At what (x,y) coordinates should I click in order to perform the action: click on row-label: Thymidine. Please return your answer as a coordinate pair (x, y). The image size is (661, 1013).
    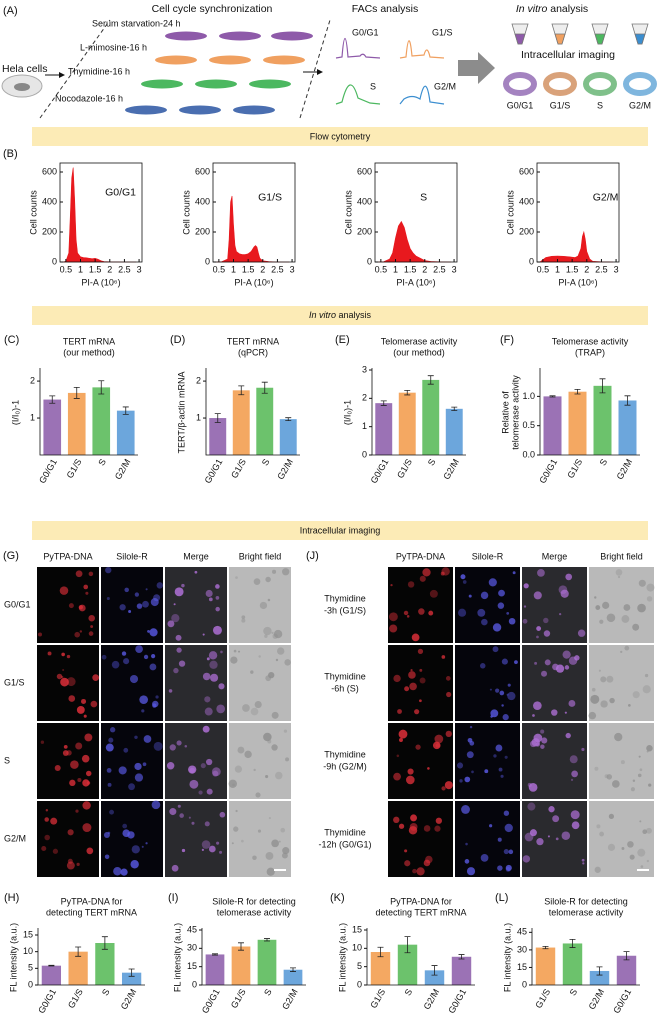
    Looking at the image, I should click on (345, 832).